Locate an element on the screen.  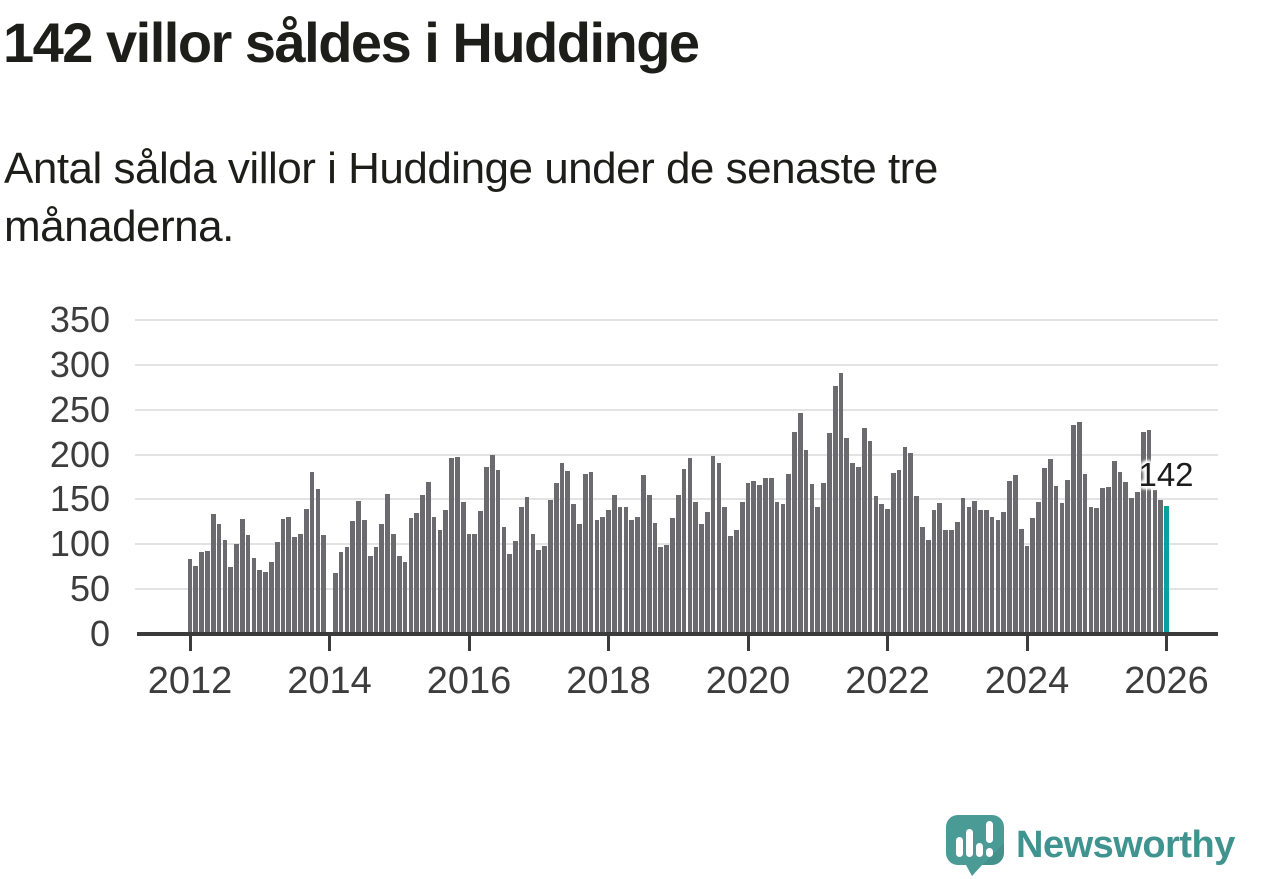
bar-highlight is located at coordinates (1166, 569).